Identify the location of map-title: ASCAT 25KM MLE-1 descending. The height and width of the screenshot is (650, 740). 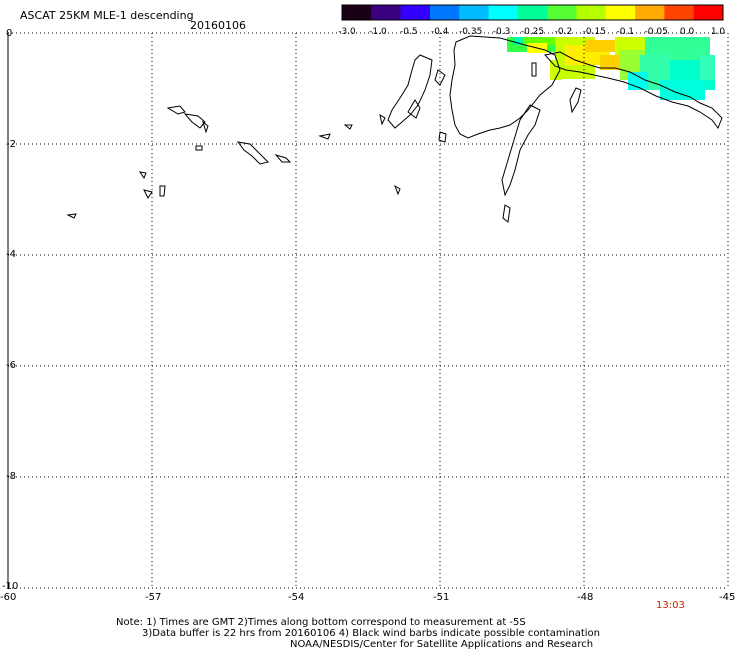
(107, 15).